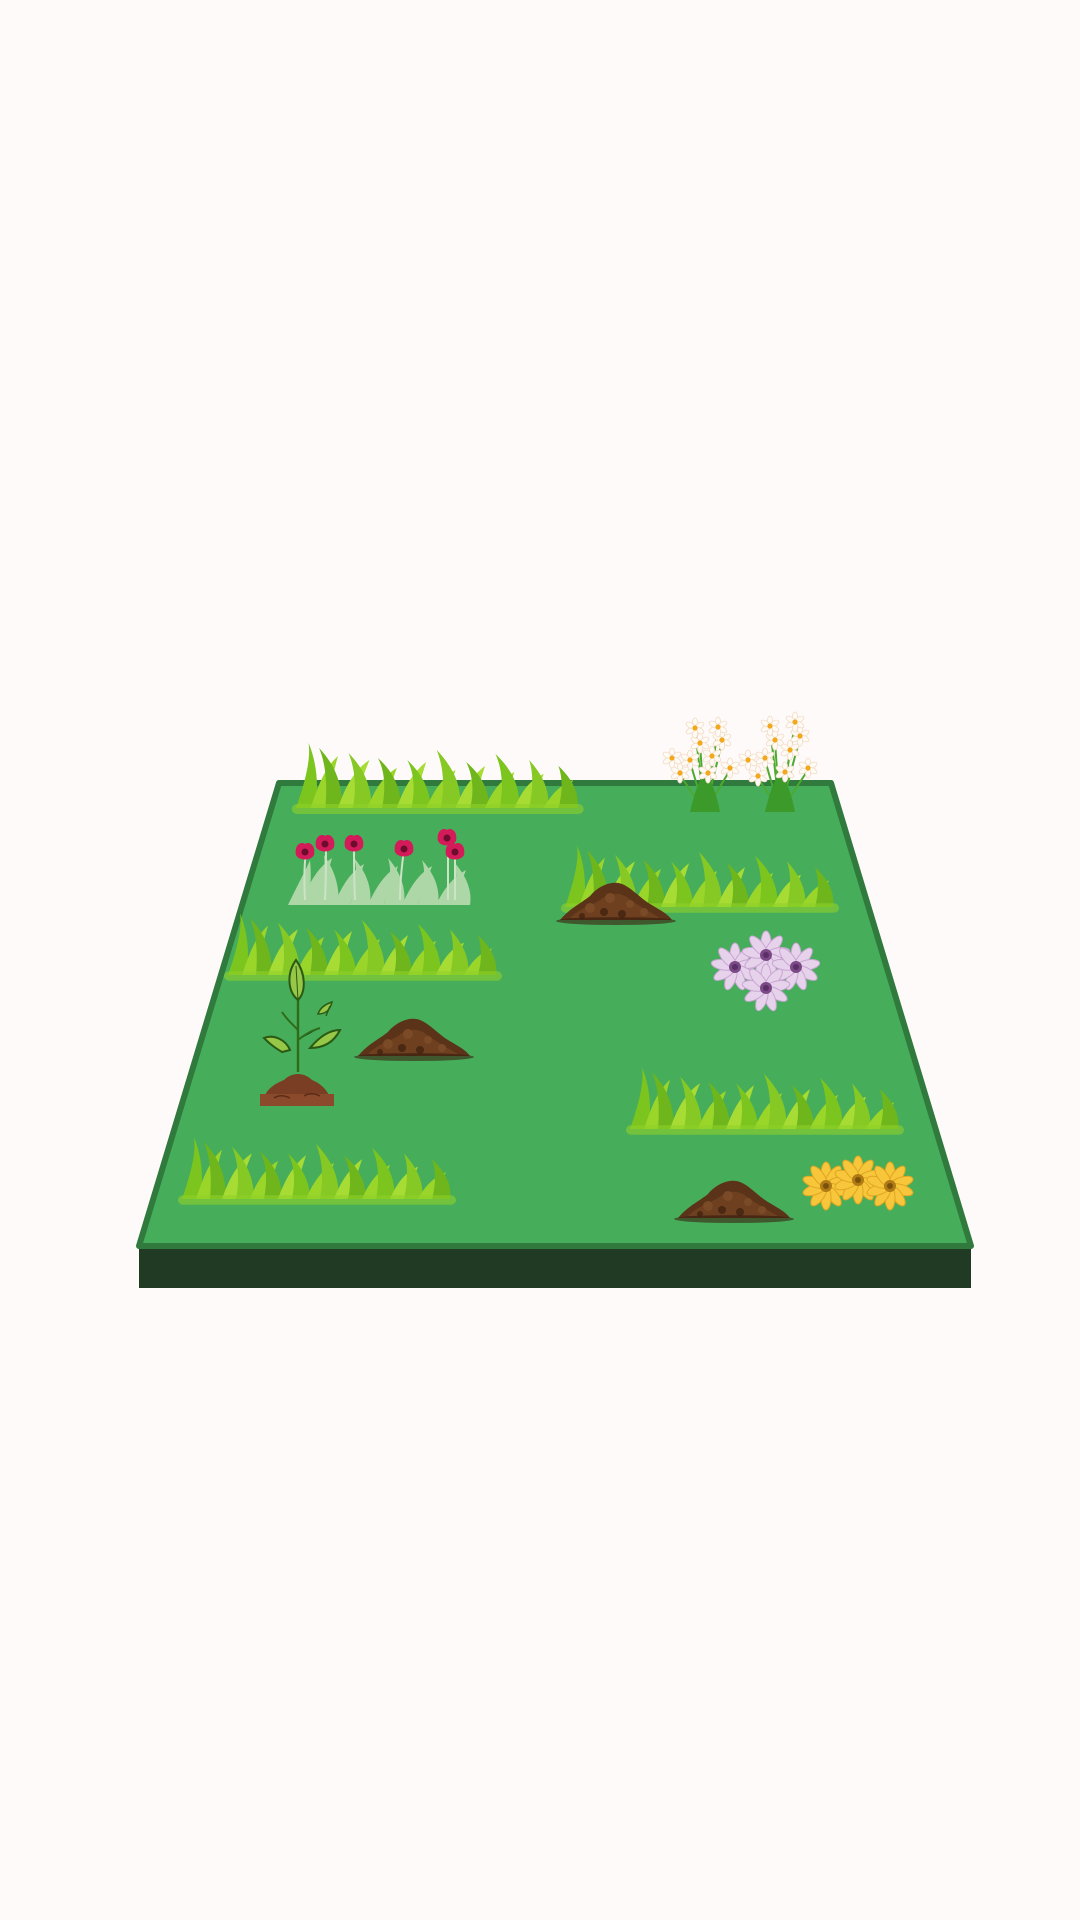 The height and width of the screenshot is (1920, 1080). What do you see at coordinates (301, 1032) in the screenshot?
I see `seedling-sprout-icon` at bounding box center [301, 1032].